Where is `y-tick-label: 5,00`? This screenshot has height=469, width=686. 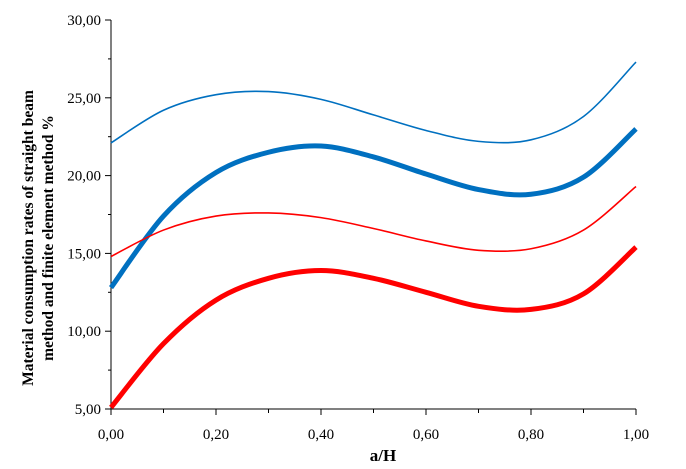
y-tick-label: 5,00 is located at coordinates (88, 410).